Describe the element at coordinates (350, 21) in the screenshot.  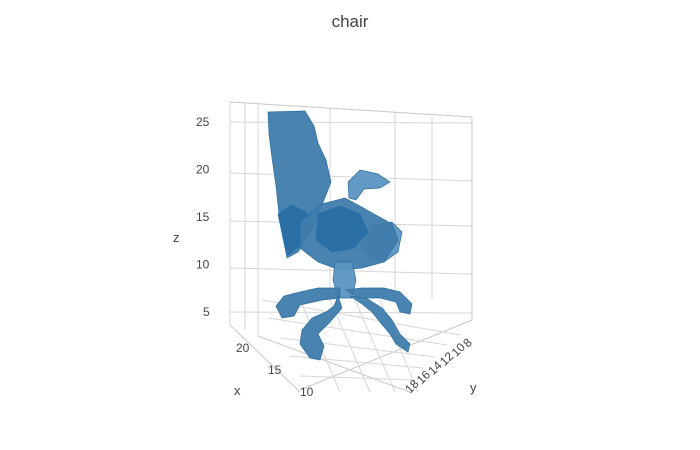
I see `chart-title: chair` at that location.